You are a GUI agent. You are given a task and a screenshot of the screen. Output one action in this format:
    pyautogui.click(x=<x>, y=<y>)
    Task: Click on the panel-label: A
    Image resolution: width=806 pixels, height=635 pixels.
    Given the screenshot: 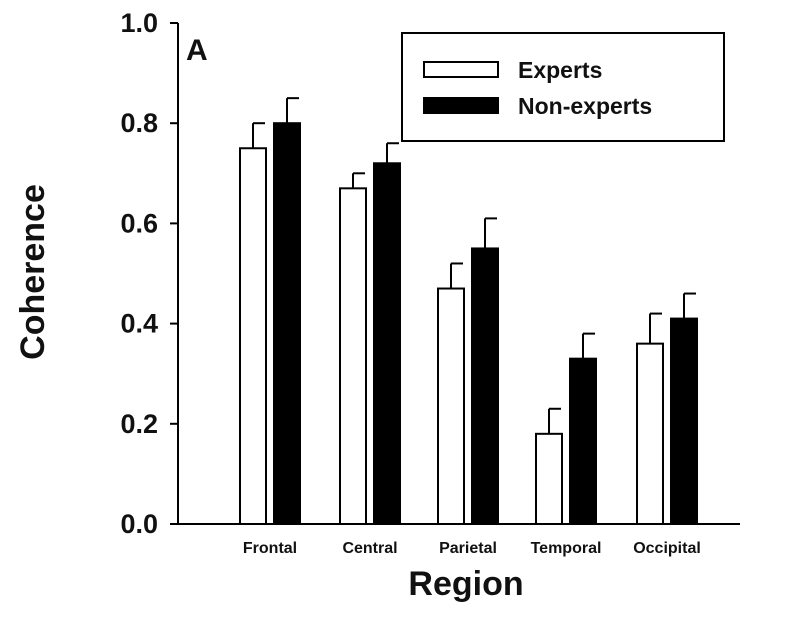 What is the action you would take?
    pyautogui.click(x=197, y=50)
    